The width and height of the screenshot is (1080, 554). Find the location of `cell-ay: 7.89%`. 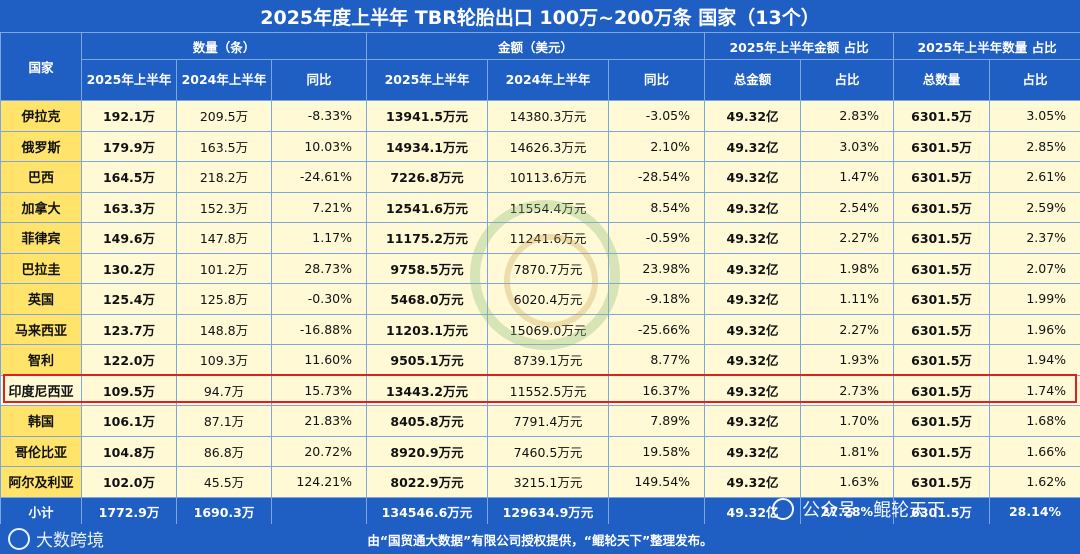

cell-ay: 7.89% is located at coordinates (656, 421).